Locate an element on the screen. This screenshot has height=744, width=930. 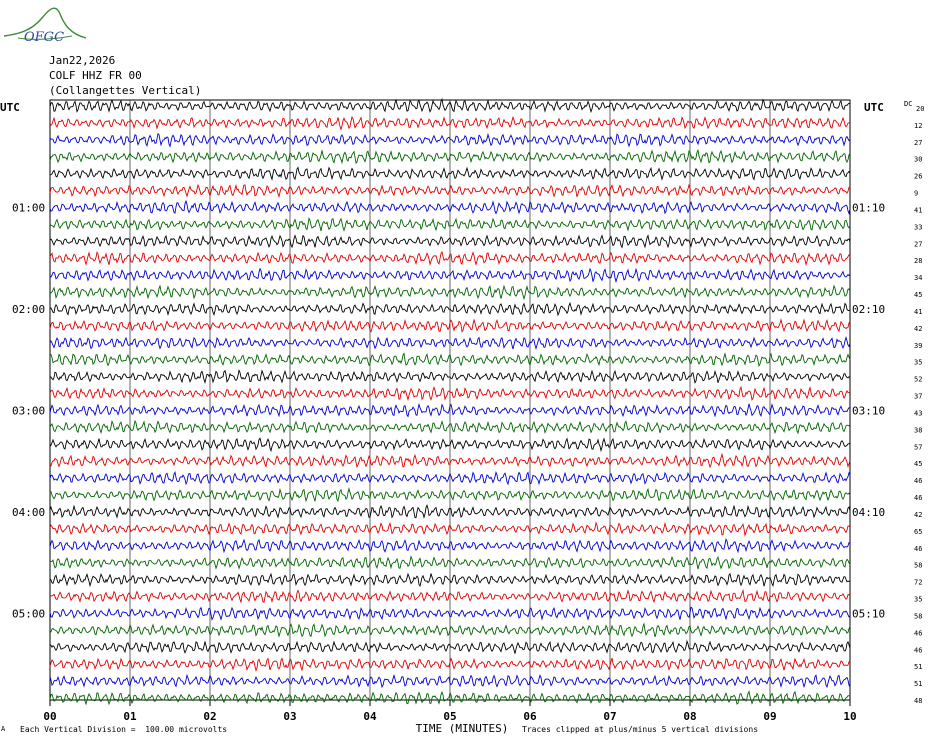
x-tick-label: 04 is located at coordinates (370, 716).